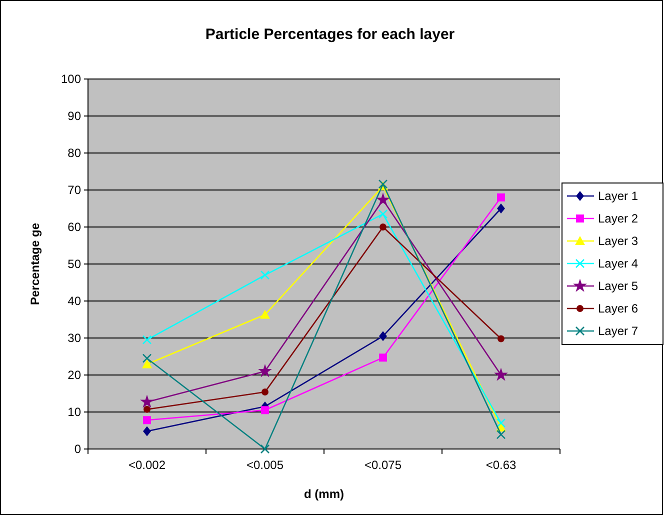 Image resolution: width=665 pixels, height=516 pixels. What do you see at coordinates (35, 264) in the screenshot?
I see `y-axis-title: Percentage ge` at bounding box center [35, 264].